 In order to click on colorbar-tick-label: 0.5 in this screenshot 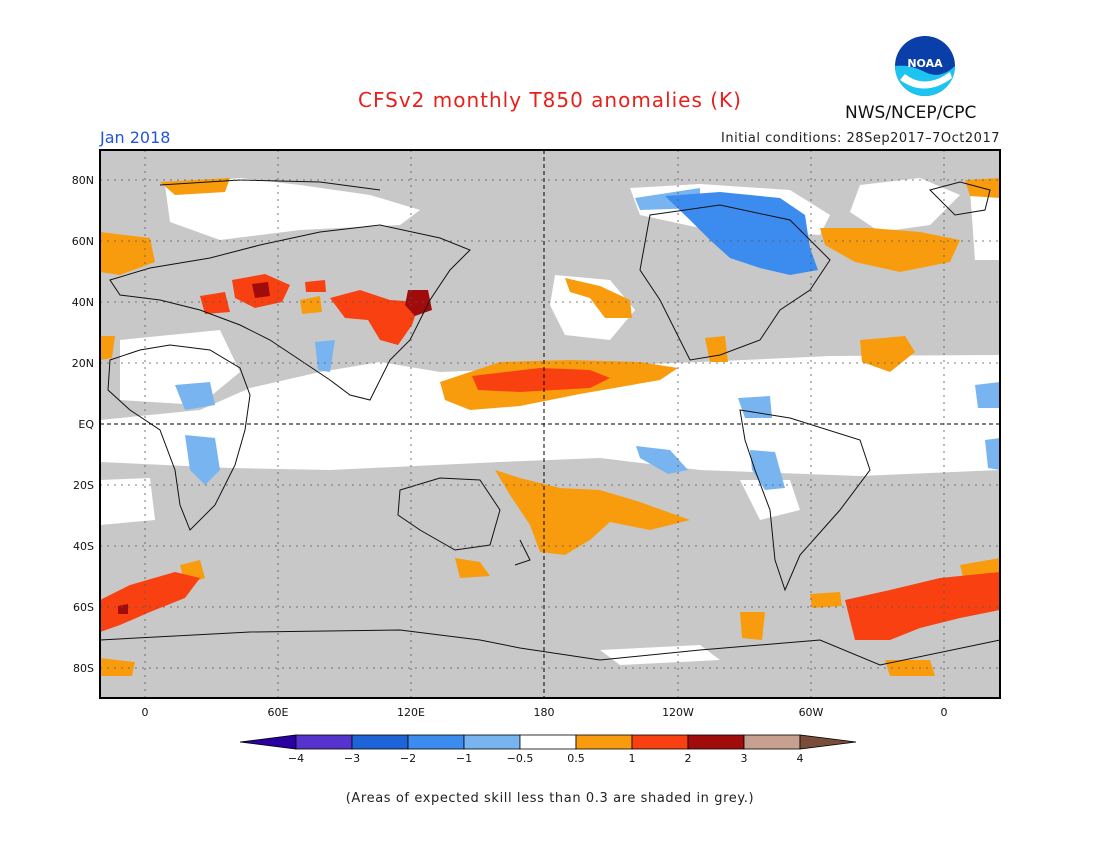, I will do `click(576, 758)`.